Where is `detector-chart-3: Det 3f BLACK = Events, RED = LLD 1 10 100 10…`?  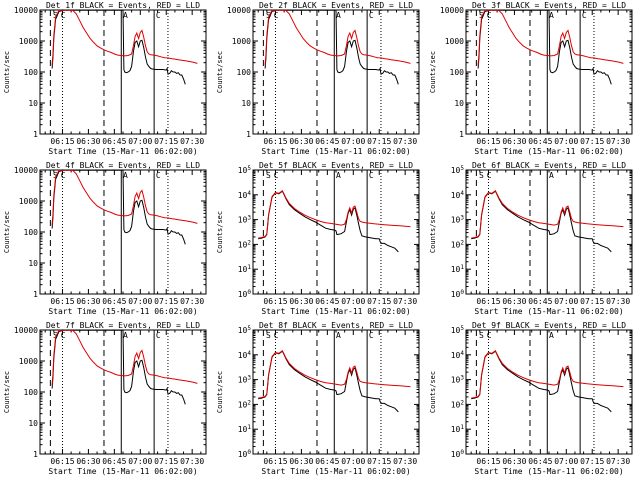 detector-chart-3: Det 3f BLACK = Events, RED = LLD 1 10 100 10… is located at coordinates (531, 78).